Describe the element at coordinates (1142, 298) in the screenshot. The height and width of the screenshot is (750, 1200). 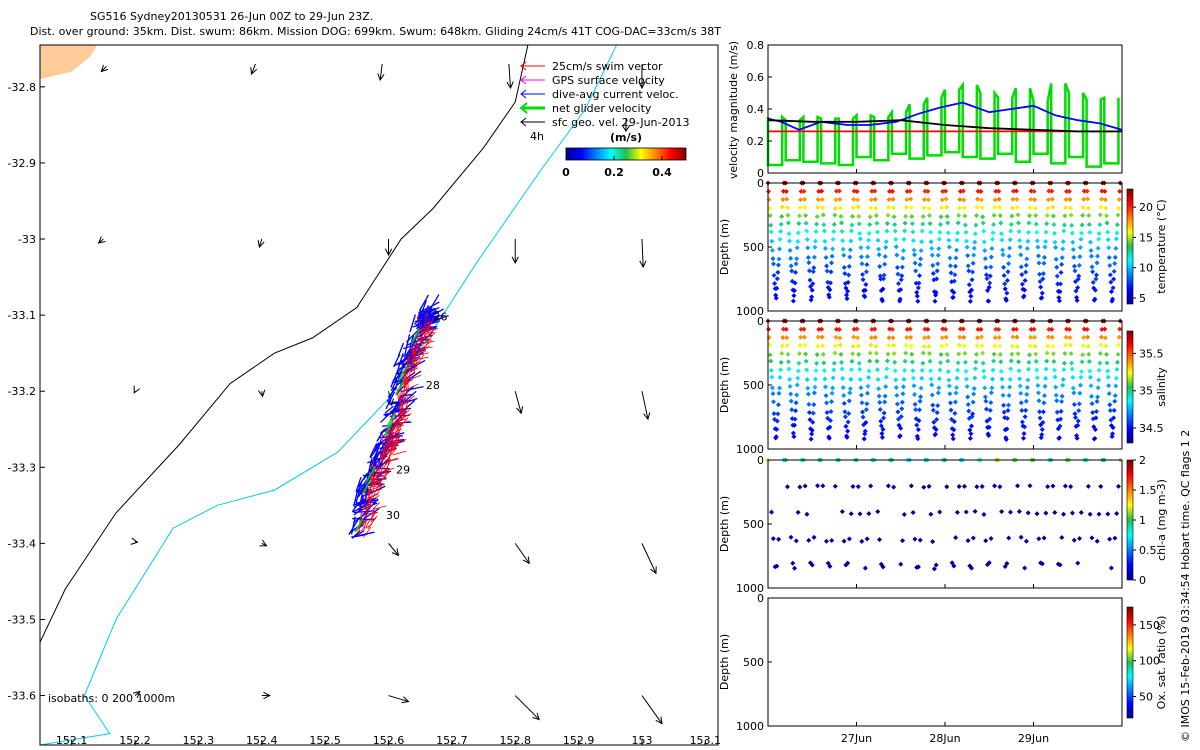
I see `colorbar-tick-label: 5` at that location.